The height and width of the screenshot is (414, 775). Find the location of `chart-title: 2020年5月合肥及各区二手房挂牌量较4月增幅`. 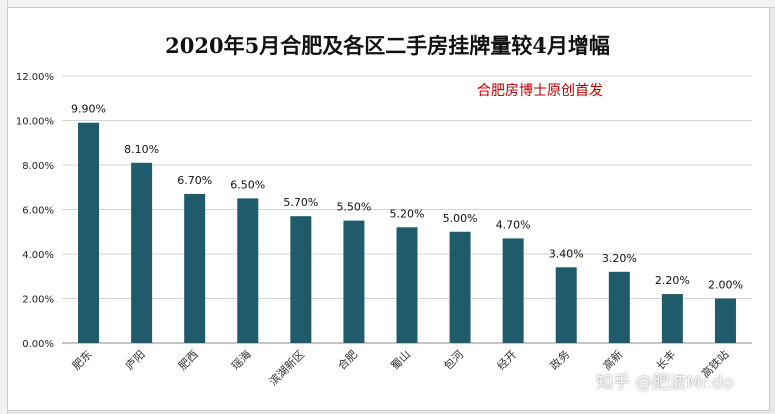

chart-title: 2020年5月合肥及各区二手房挂牌量较4月增幅 is located at coordinates (387, 45).